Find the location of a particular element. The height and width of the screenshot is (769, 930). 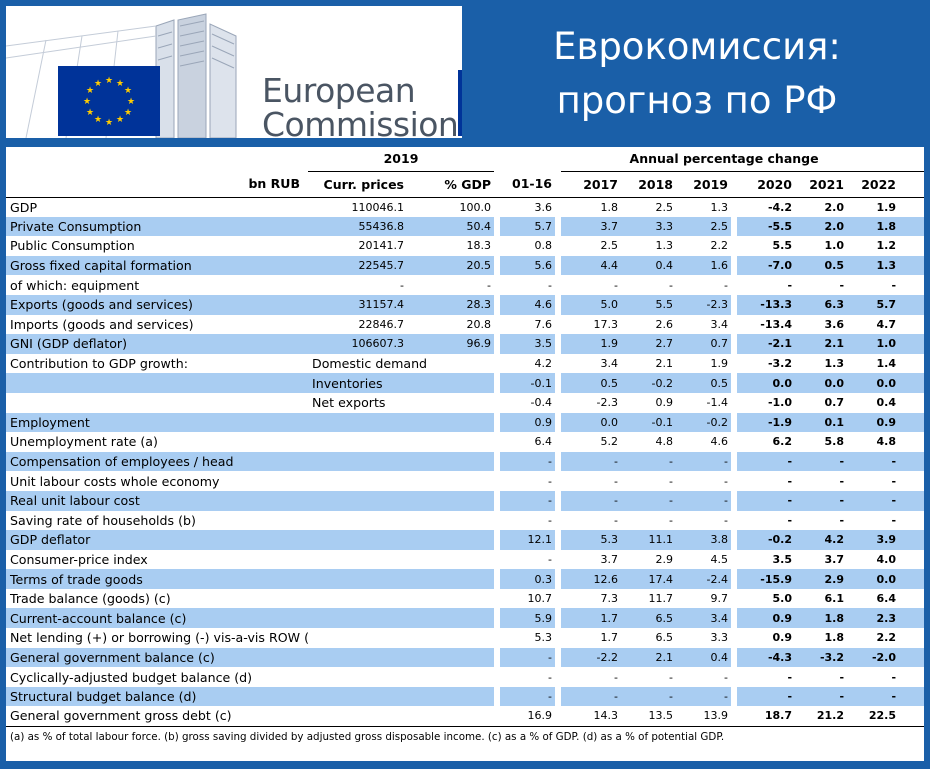

cell-2017: 12.6 is located at coordinates (591, 579).